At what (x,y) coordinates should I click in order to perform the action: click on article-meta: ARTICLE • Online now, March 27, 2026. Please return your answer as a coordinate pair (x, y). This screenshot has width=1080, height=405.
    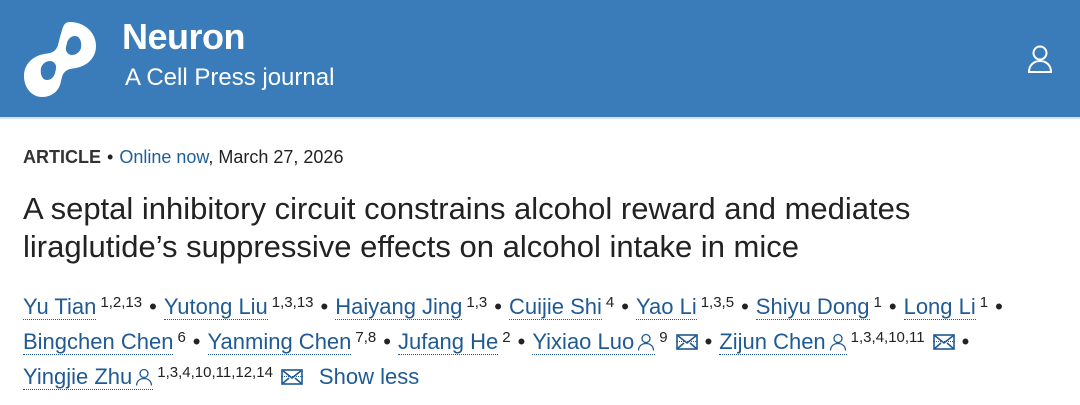
    Looking at the image, I should click on (183, 157).